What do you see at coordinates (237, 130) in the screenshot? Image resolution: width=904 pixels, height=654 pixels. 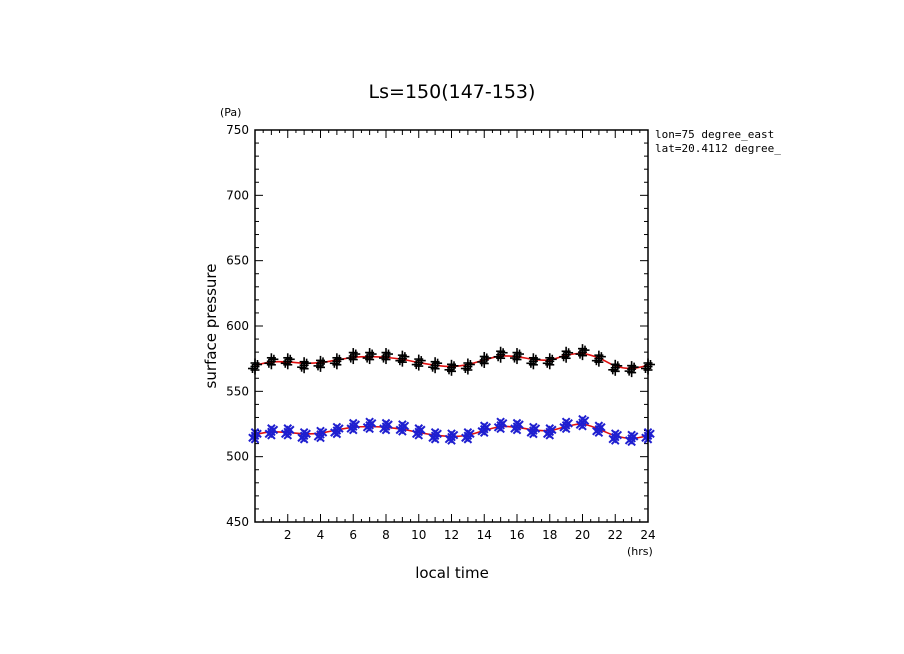 I see `y-tick-label: 750` at bounding box center [237, 130].